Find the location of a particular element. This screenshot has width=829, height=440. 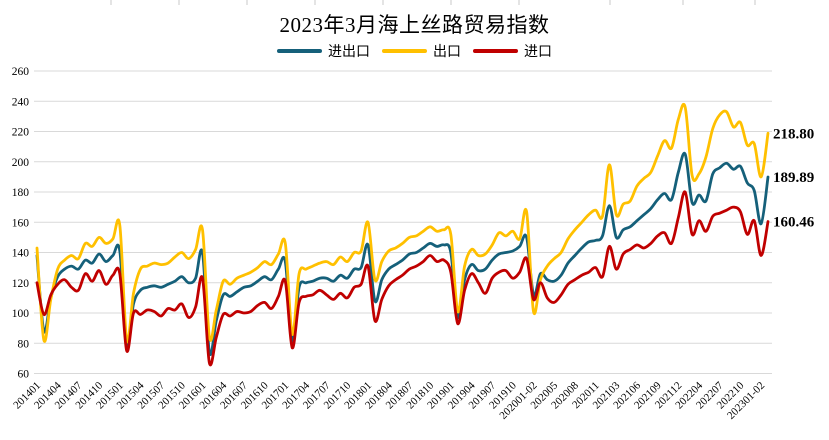

y-axis-label: 100 is located at coordinates (21, 314).